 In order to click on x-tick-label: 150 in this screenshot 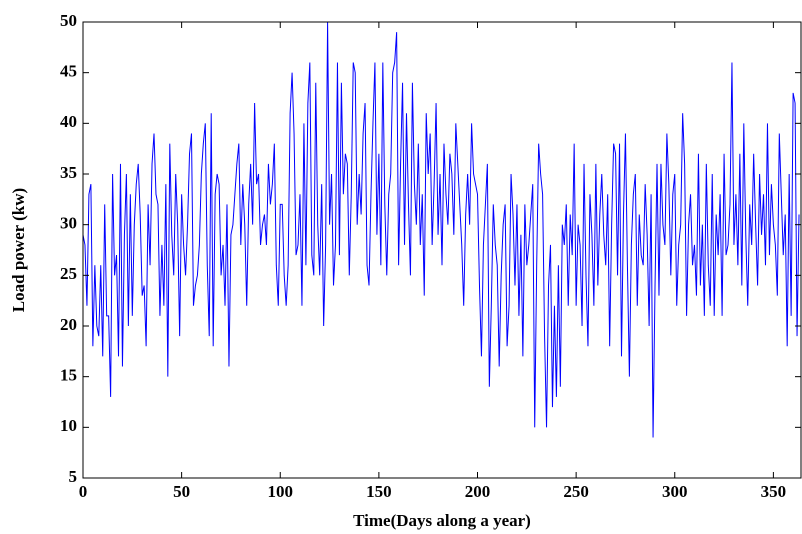, I will do `click(379, 491)`.